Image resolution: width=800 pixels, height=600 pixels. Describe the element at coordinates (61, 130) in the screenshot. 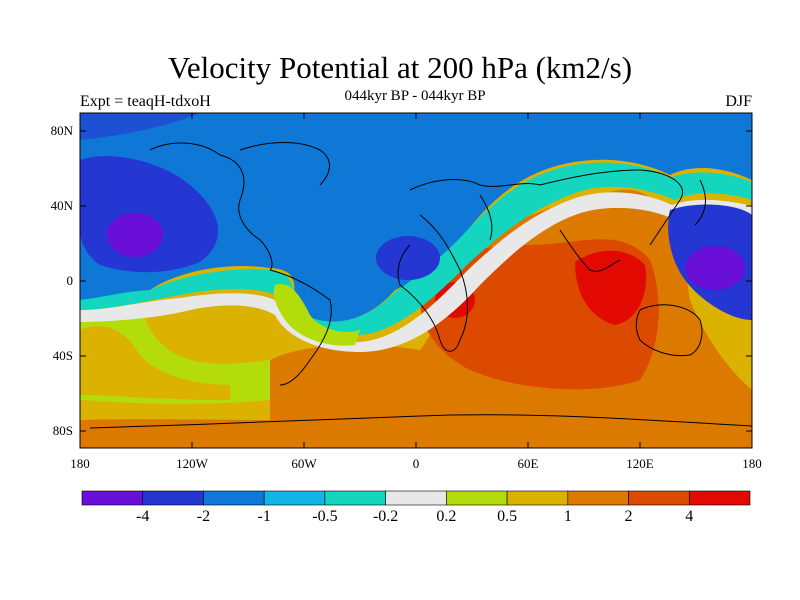

I see `lat-tick-label: 80N` at that location.